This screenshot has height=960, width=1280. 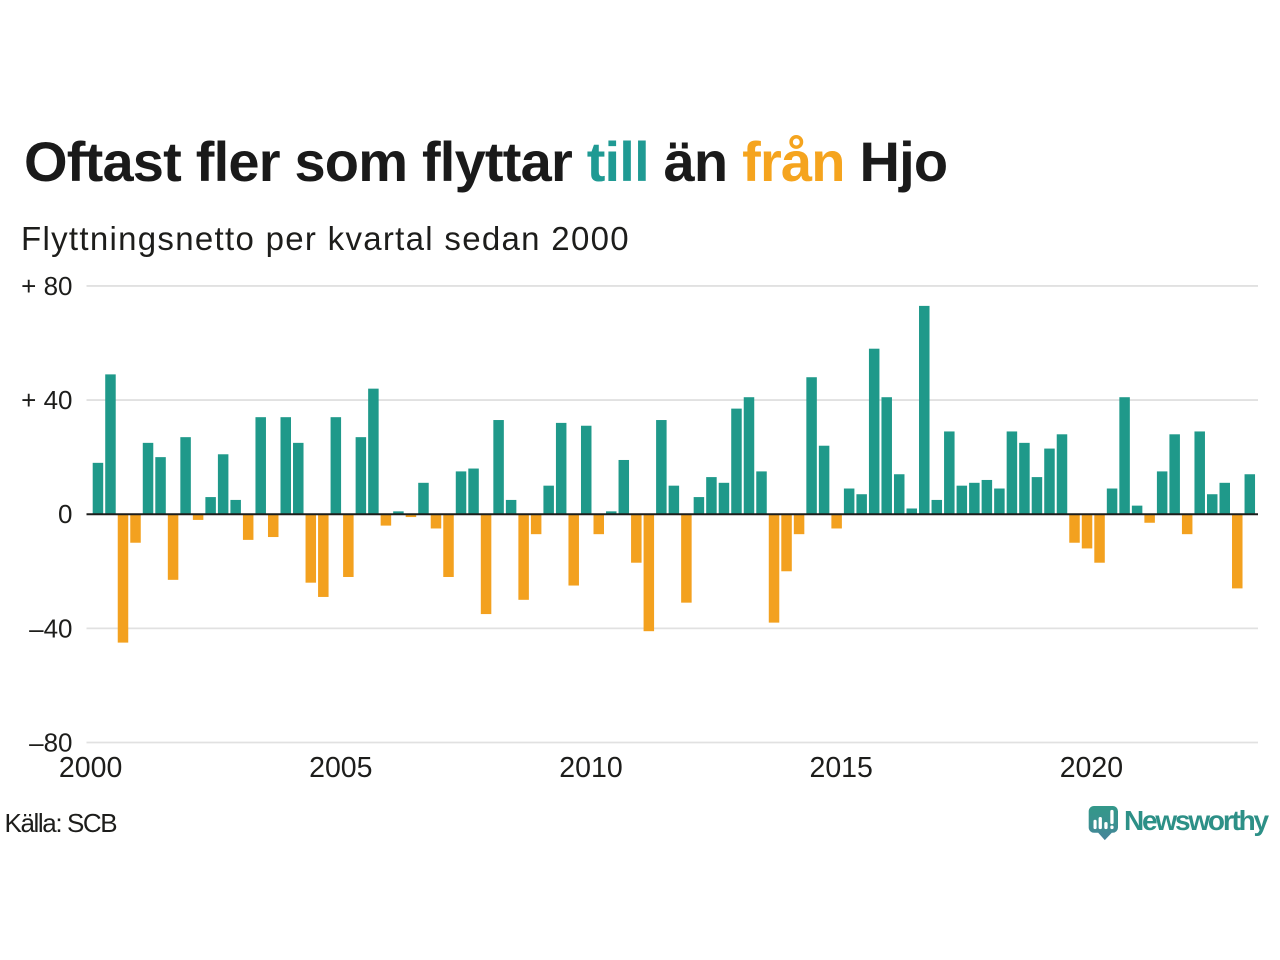 I want to click on svg-text: 2020, so click(x=1091, y=768).